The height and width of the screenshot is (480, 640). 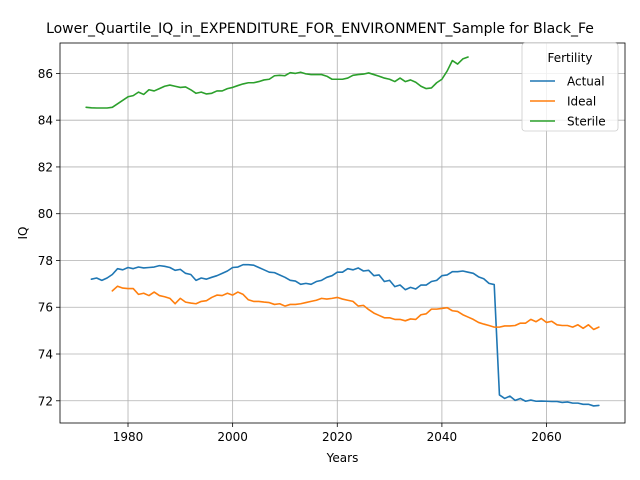 What do you see at coordinates (355, 308) in the screenshot?
I see `series-line-ideal` at bounding box center [355, 308].